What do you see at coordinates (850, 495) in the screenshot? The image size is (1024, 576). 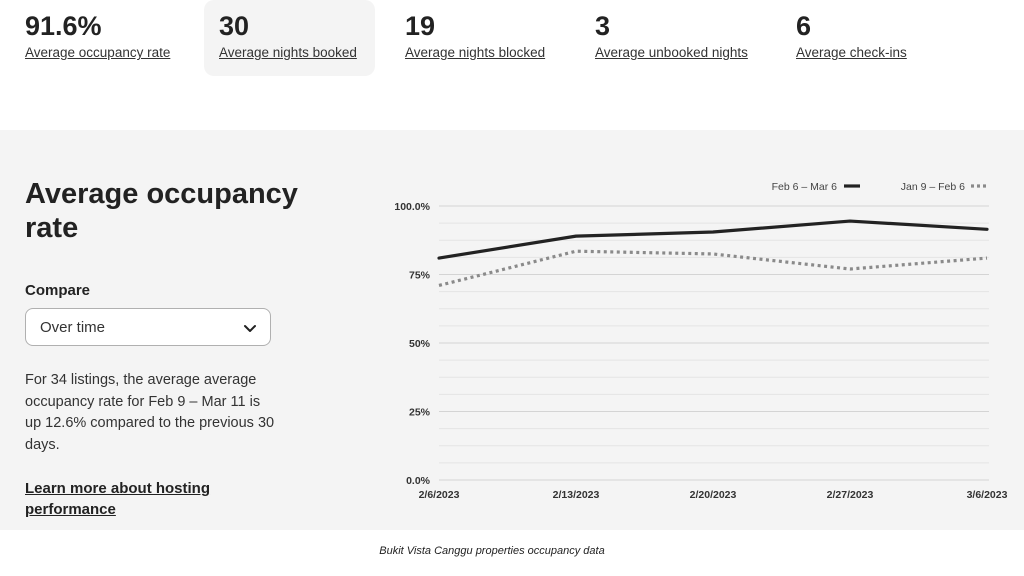 I see `x-tick-label: 2/27/2023` at bounding box center [850, 495].